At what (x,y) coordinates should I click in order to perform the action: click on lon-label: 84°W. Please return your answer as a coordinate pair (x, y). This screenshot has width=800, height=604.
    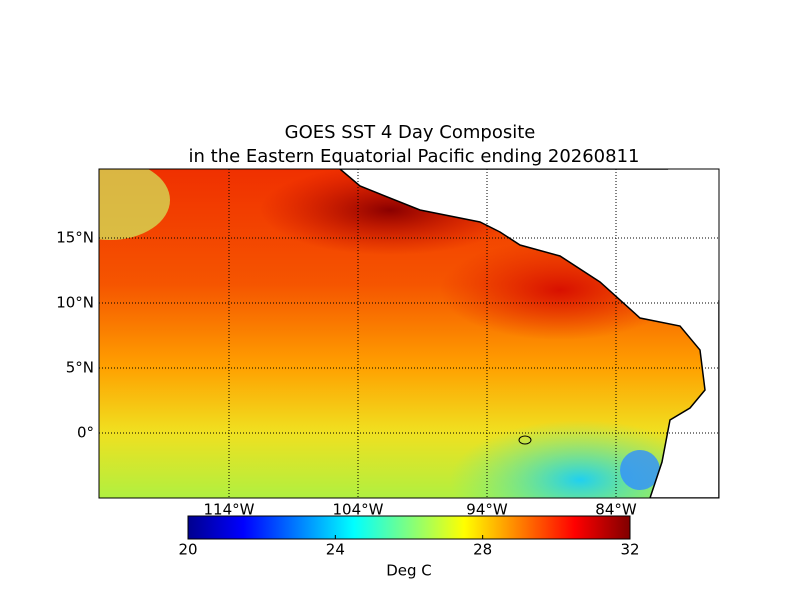
    Looking at the image, I should click on (616, 510).